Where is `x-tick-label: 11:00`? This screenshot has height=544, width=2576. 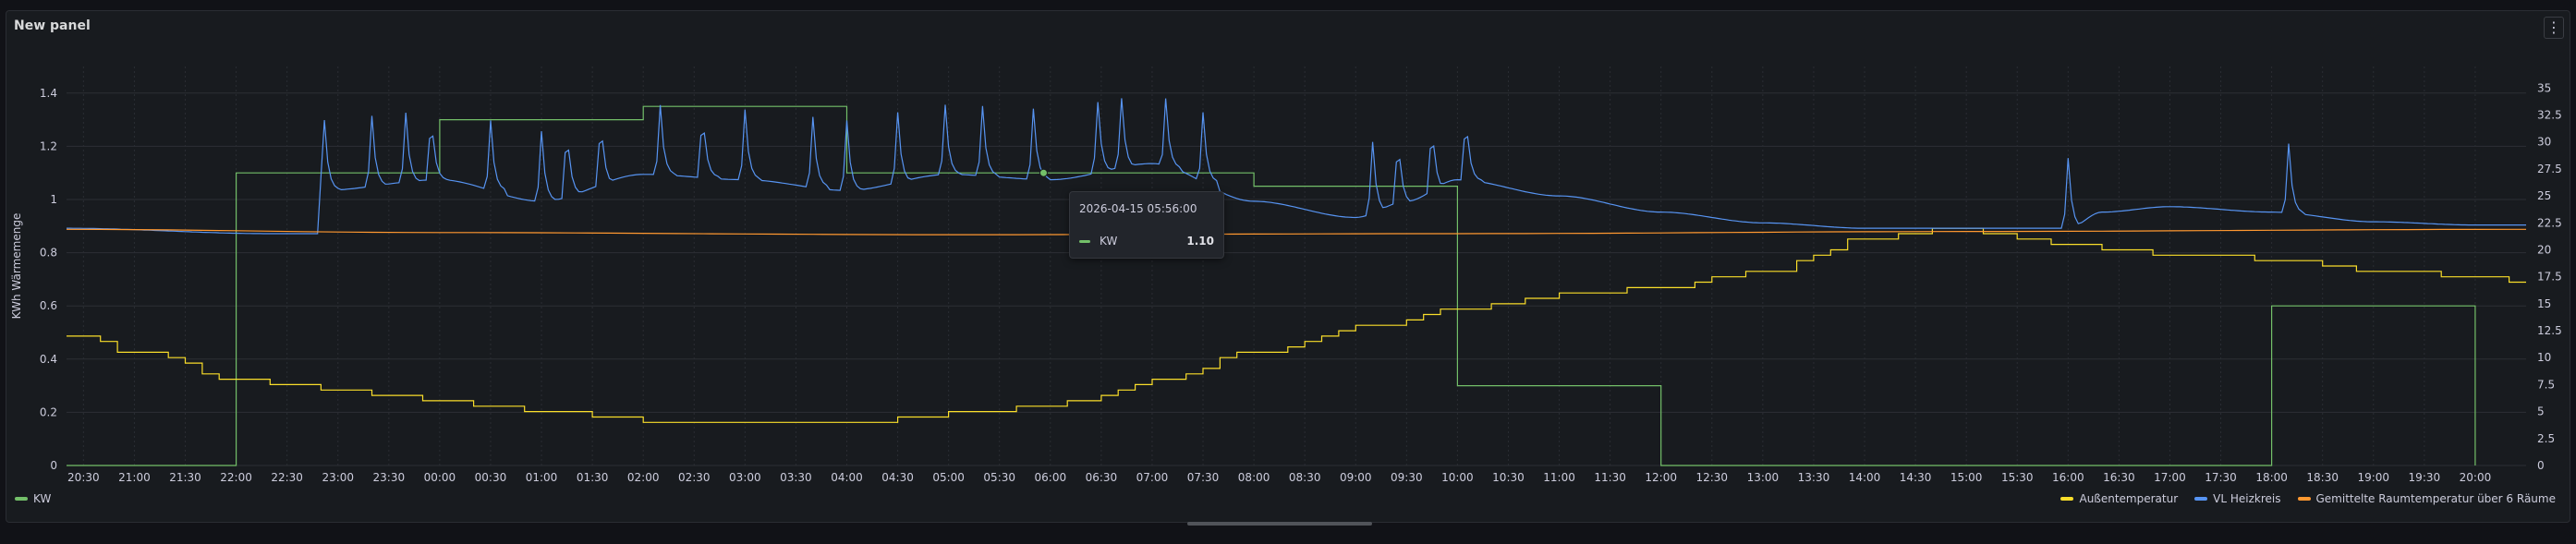
x-tick-label: 11:00 is located at coordinates (1559, 477).